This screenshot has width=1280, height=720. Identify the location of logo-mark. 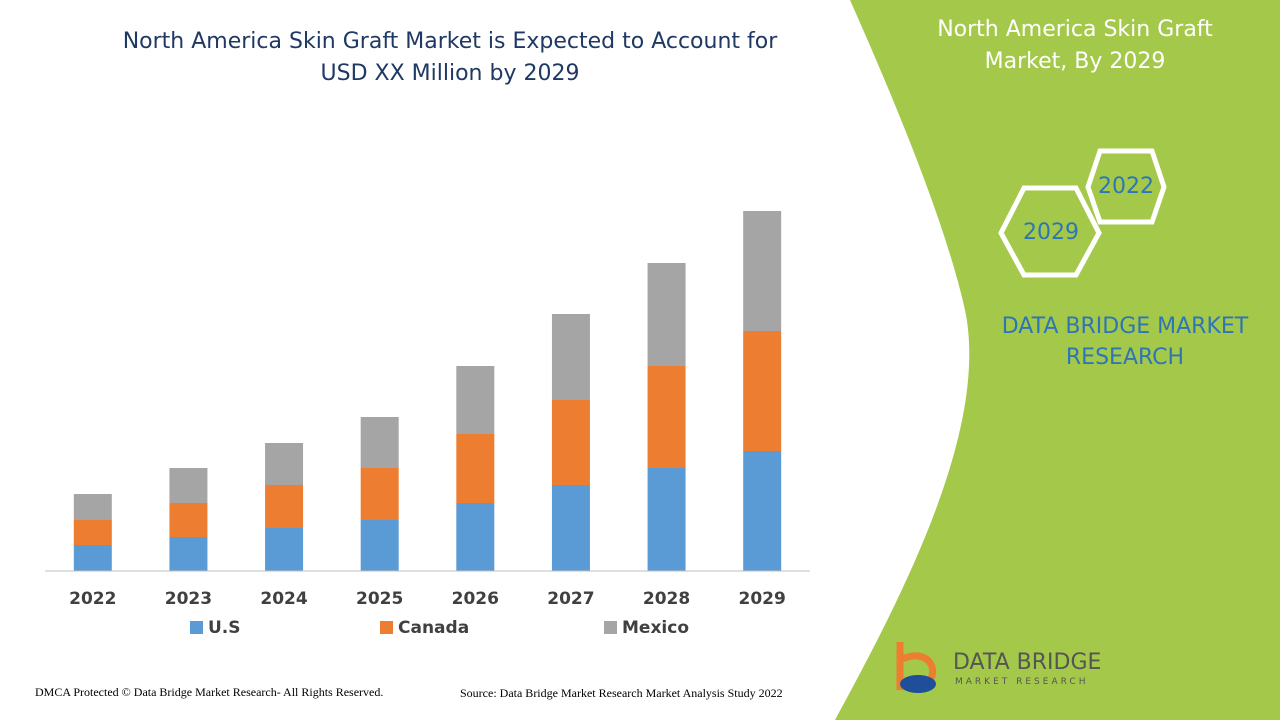
(918, 684).